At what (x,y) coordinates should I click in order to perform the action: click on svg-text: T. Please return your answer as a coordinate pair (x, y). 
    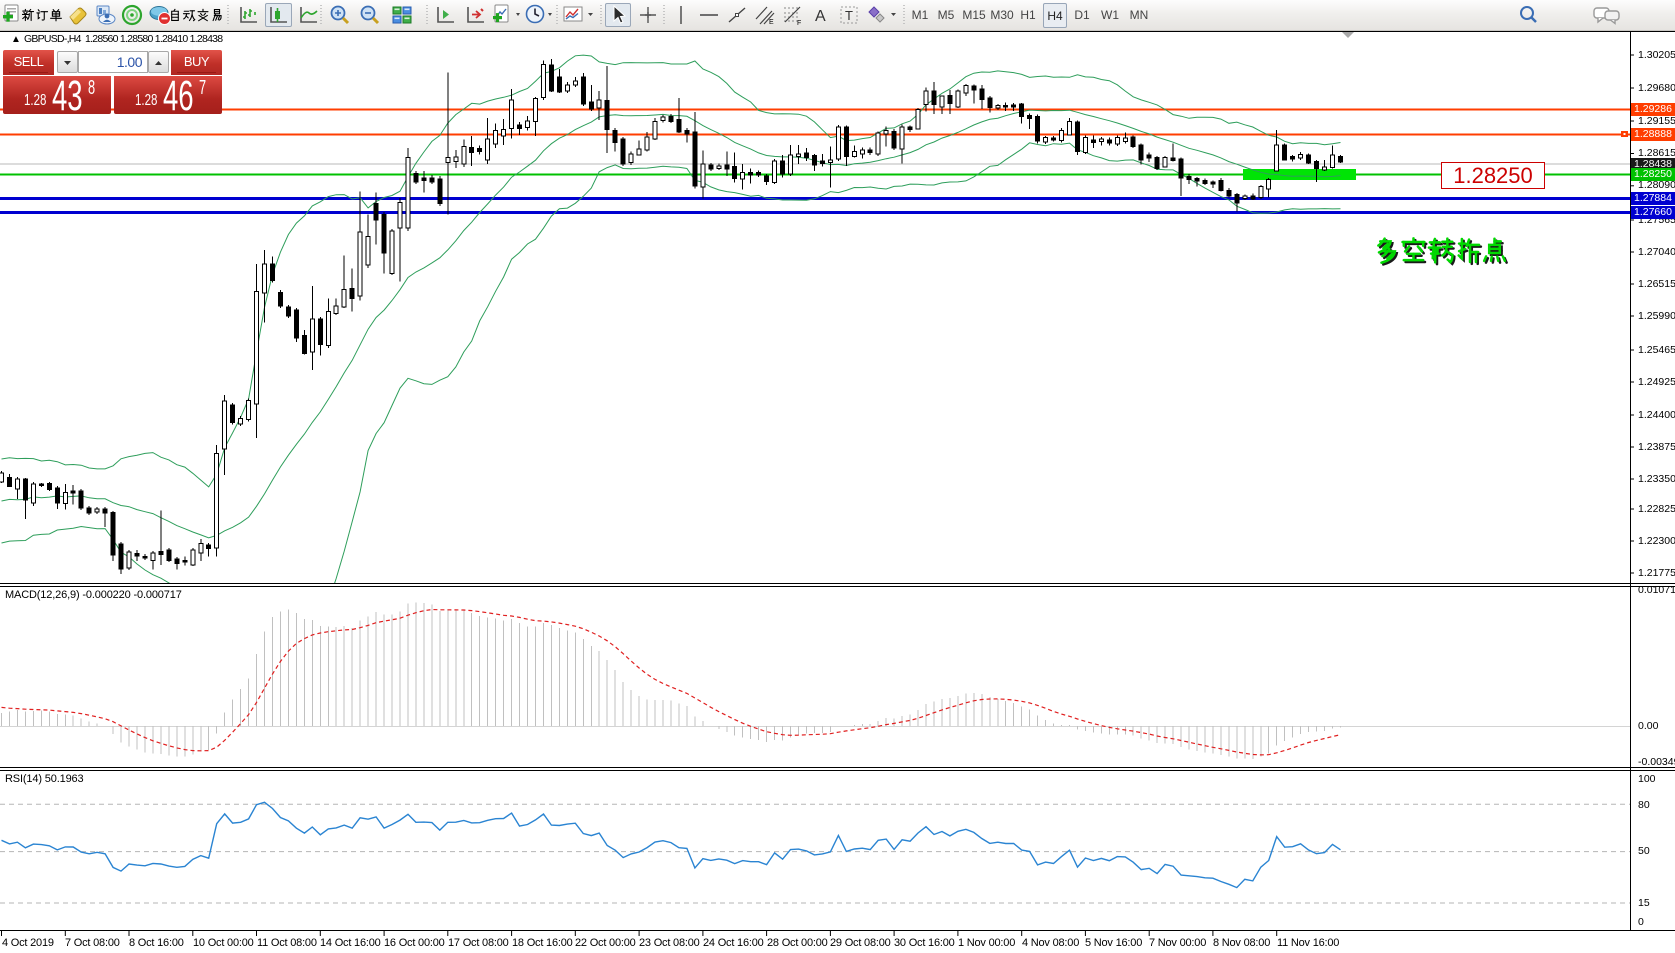
    Looking at the image, I should click on (849, 15).